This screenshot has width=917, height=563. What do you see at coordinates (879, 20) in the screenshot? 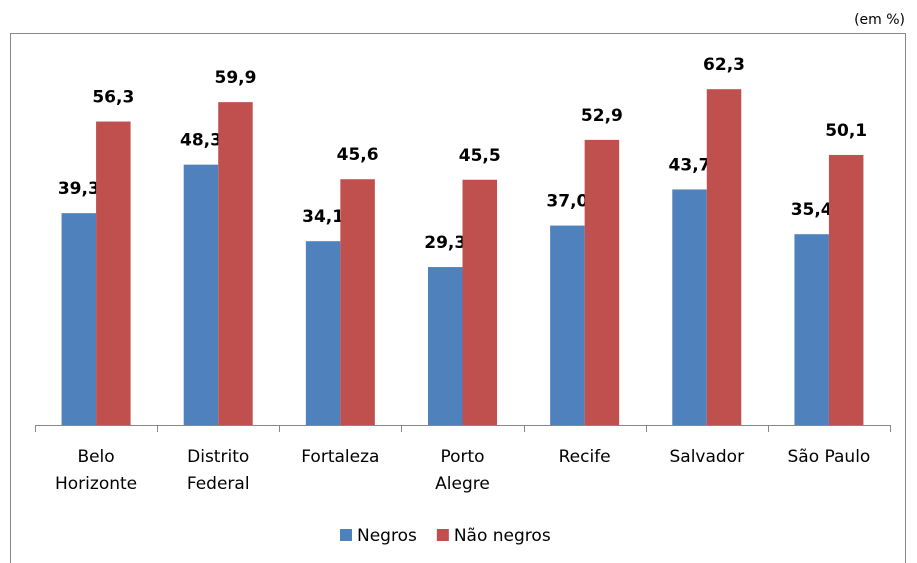
I see `unit-note: (em %)` at bounding box center [879, 20].